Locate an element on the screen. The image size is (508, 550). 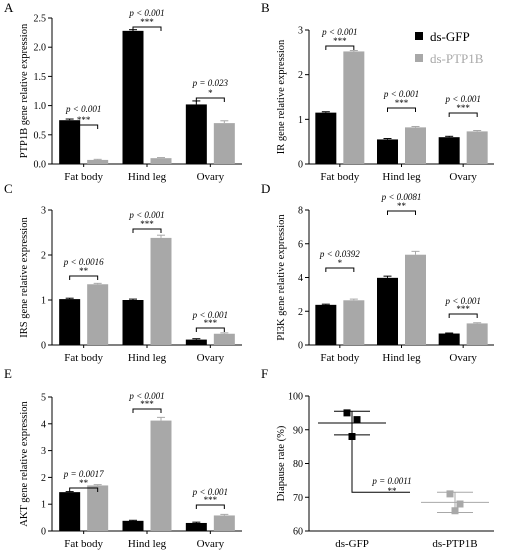
panel-letter-b: B is located at coordinates (265, 7).